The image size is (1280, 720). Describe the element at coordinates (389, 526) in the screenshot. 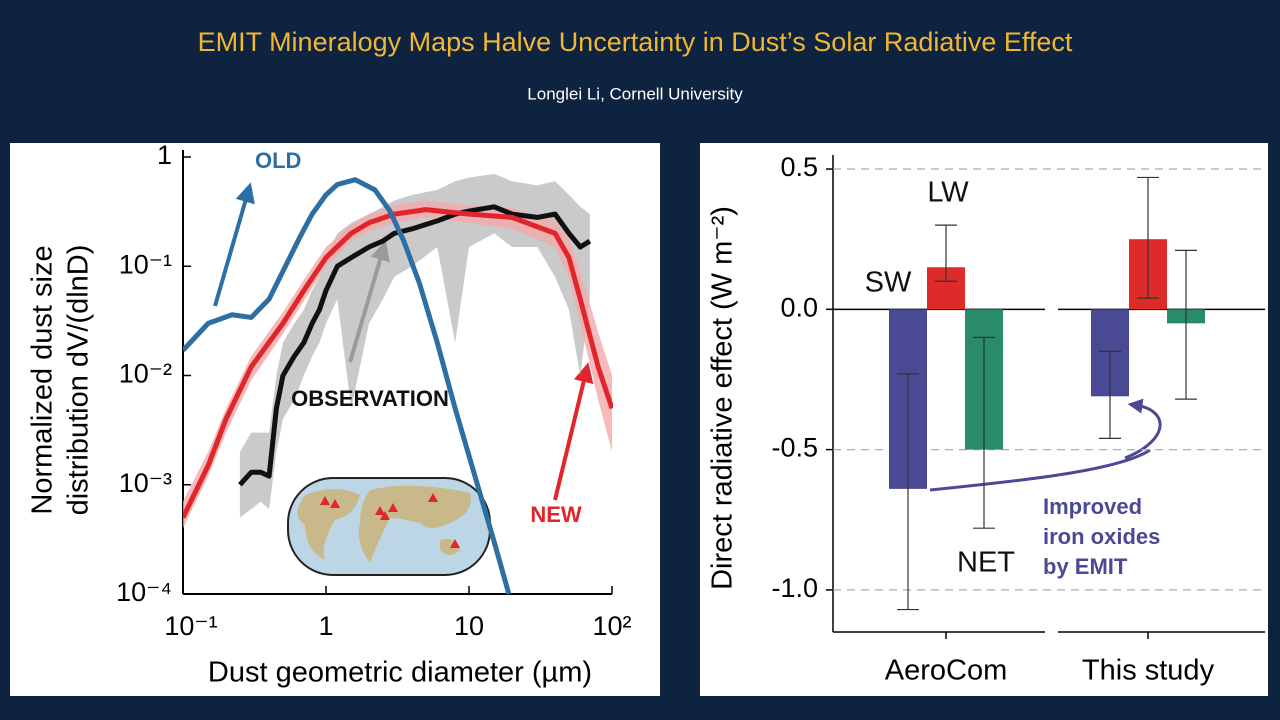

I see `world-map-inset` at that location.